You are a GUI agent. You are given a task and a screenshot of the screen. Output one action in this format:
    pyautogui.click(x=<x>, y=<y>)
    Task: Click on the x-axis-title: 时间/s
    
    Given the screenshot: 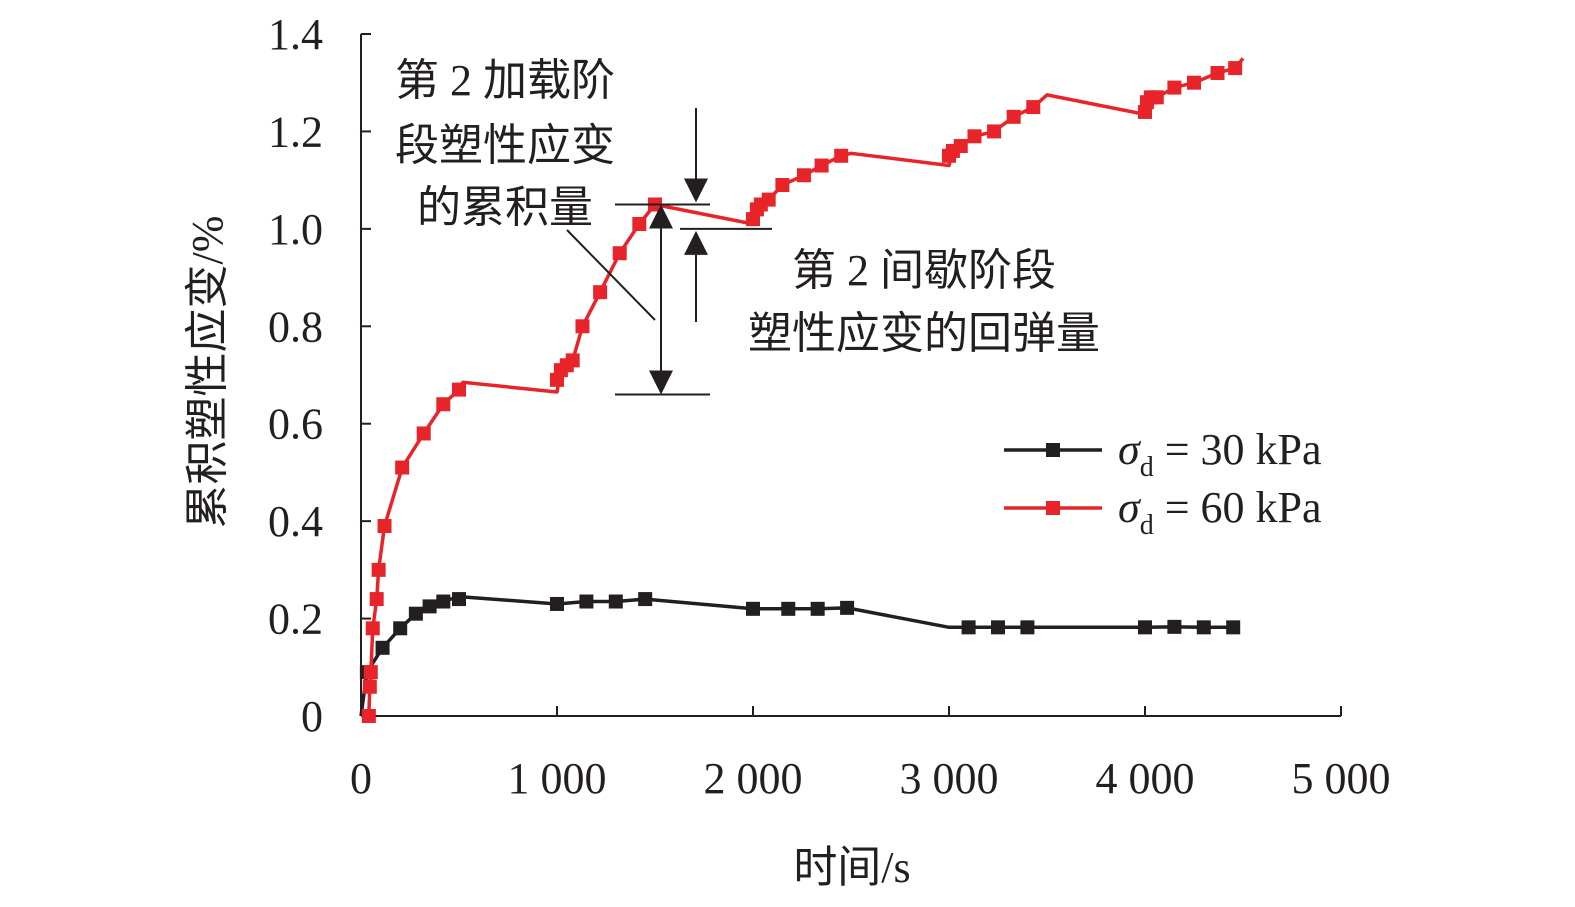 What is the action you would take?
    pyautogui.click(x=851, y=867)
    